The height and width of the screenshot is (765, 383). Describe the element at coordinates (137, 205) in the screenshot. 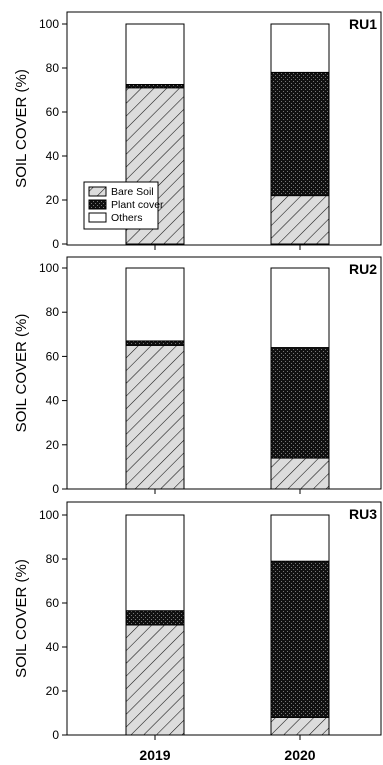

I see `legend-label: Plant cover` at that location.